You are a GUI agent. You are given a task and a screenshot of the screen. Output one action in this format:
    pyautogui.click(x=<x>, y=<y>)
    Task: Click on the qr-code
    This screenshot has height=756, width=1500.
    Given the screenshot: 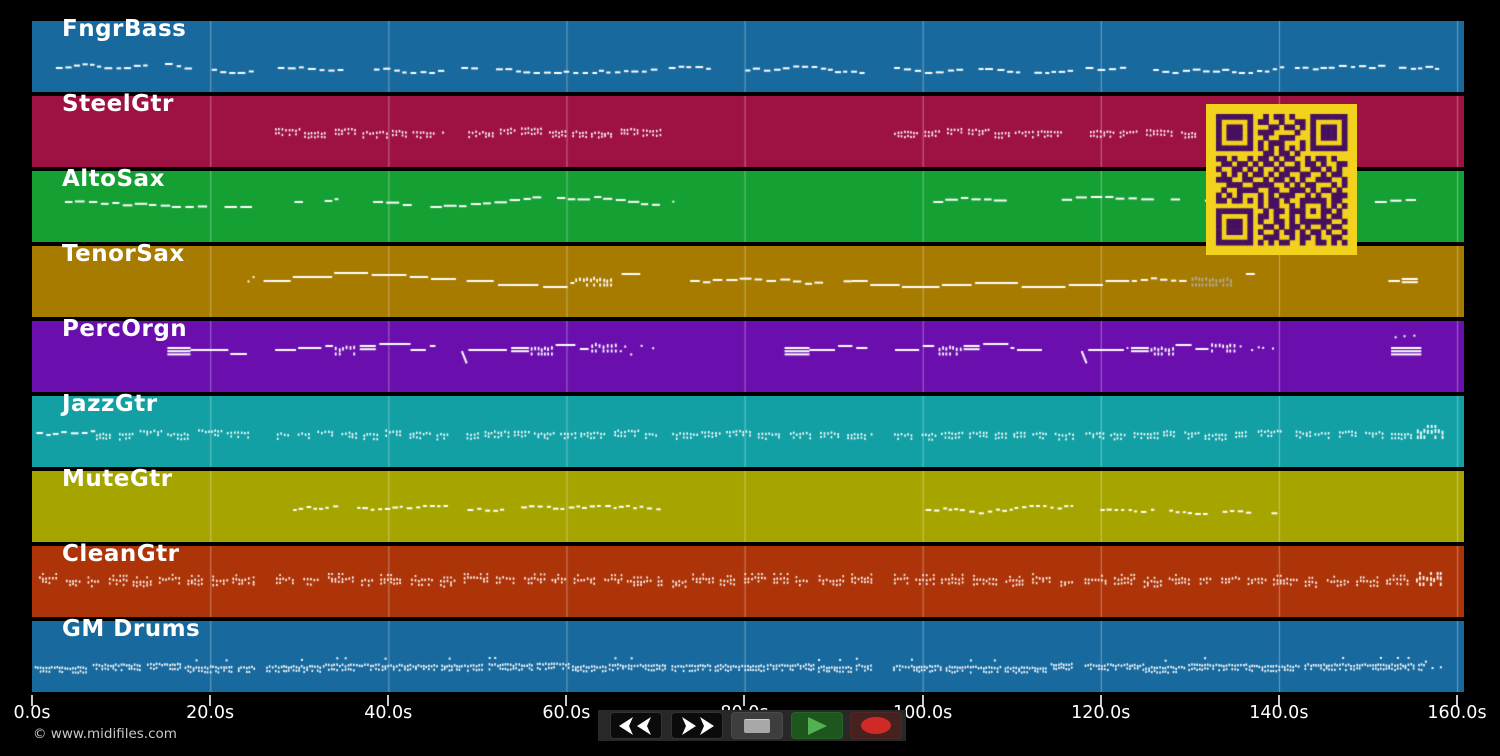 What is the action you would take?
    pyautogui.click(x=1281, y=179)
    